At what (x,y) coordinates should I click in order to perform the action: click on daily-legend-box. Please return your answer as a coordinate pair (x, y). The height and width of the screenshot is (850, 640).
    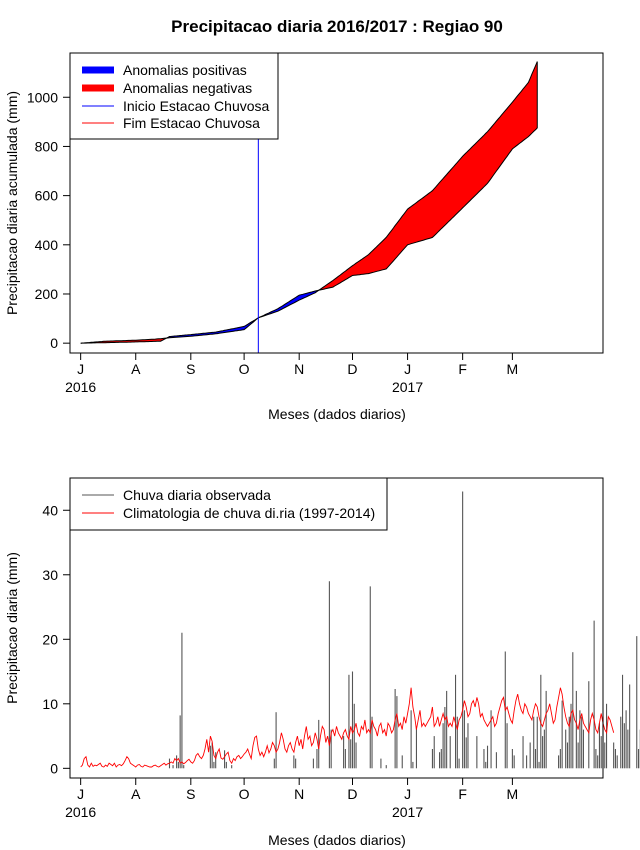
    Looking at the image, I should click on (228, 504).